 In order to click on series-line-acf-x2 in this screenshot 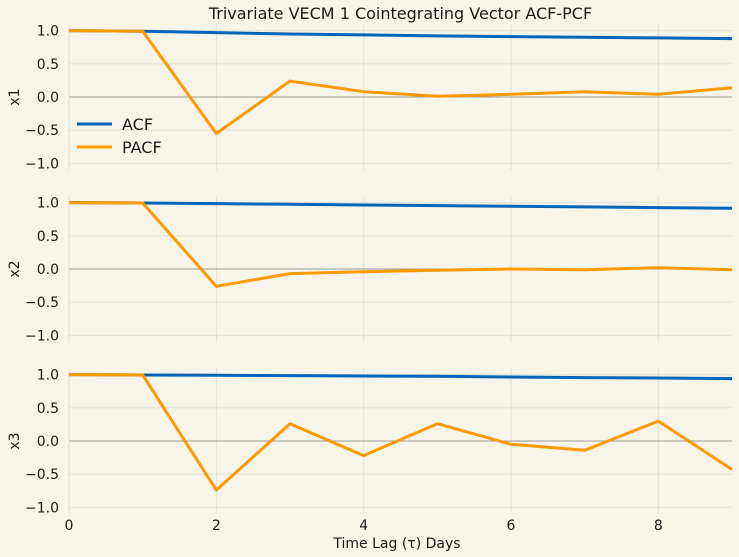, I will do `click(400, 205)`.